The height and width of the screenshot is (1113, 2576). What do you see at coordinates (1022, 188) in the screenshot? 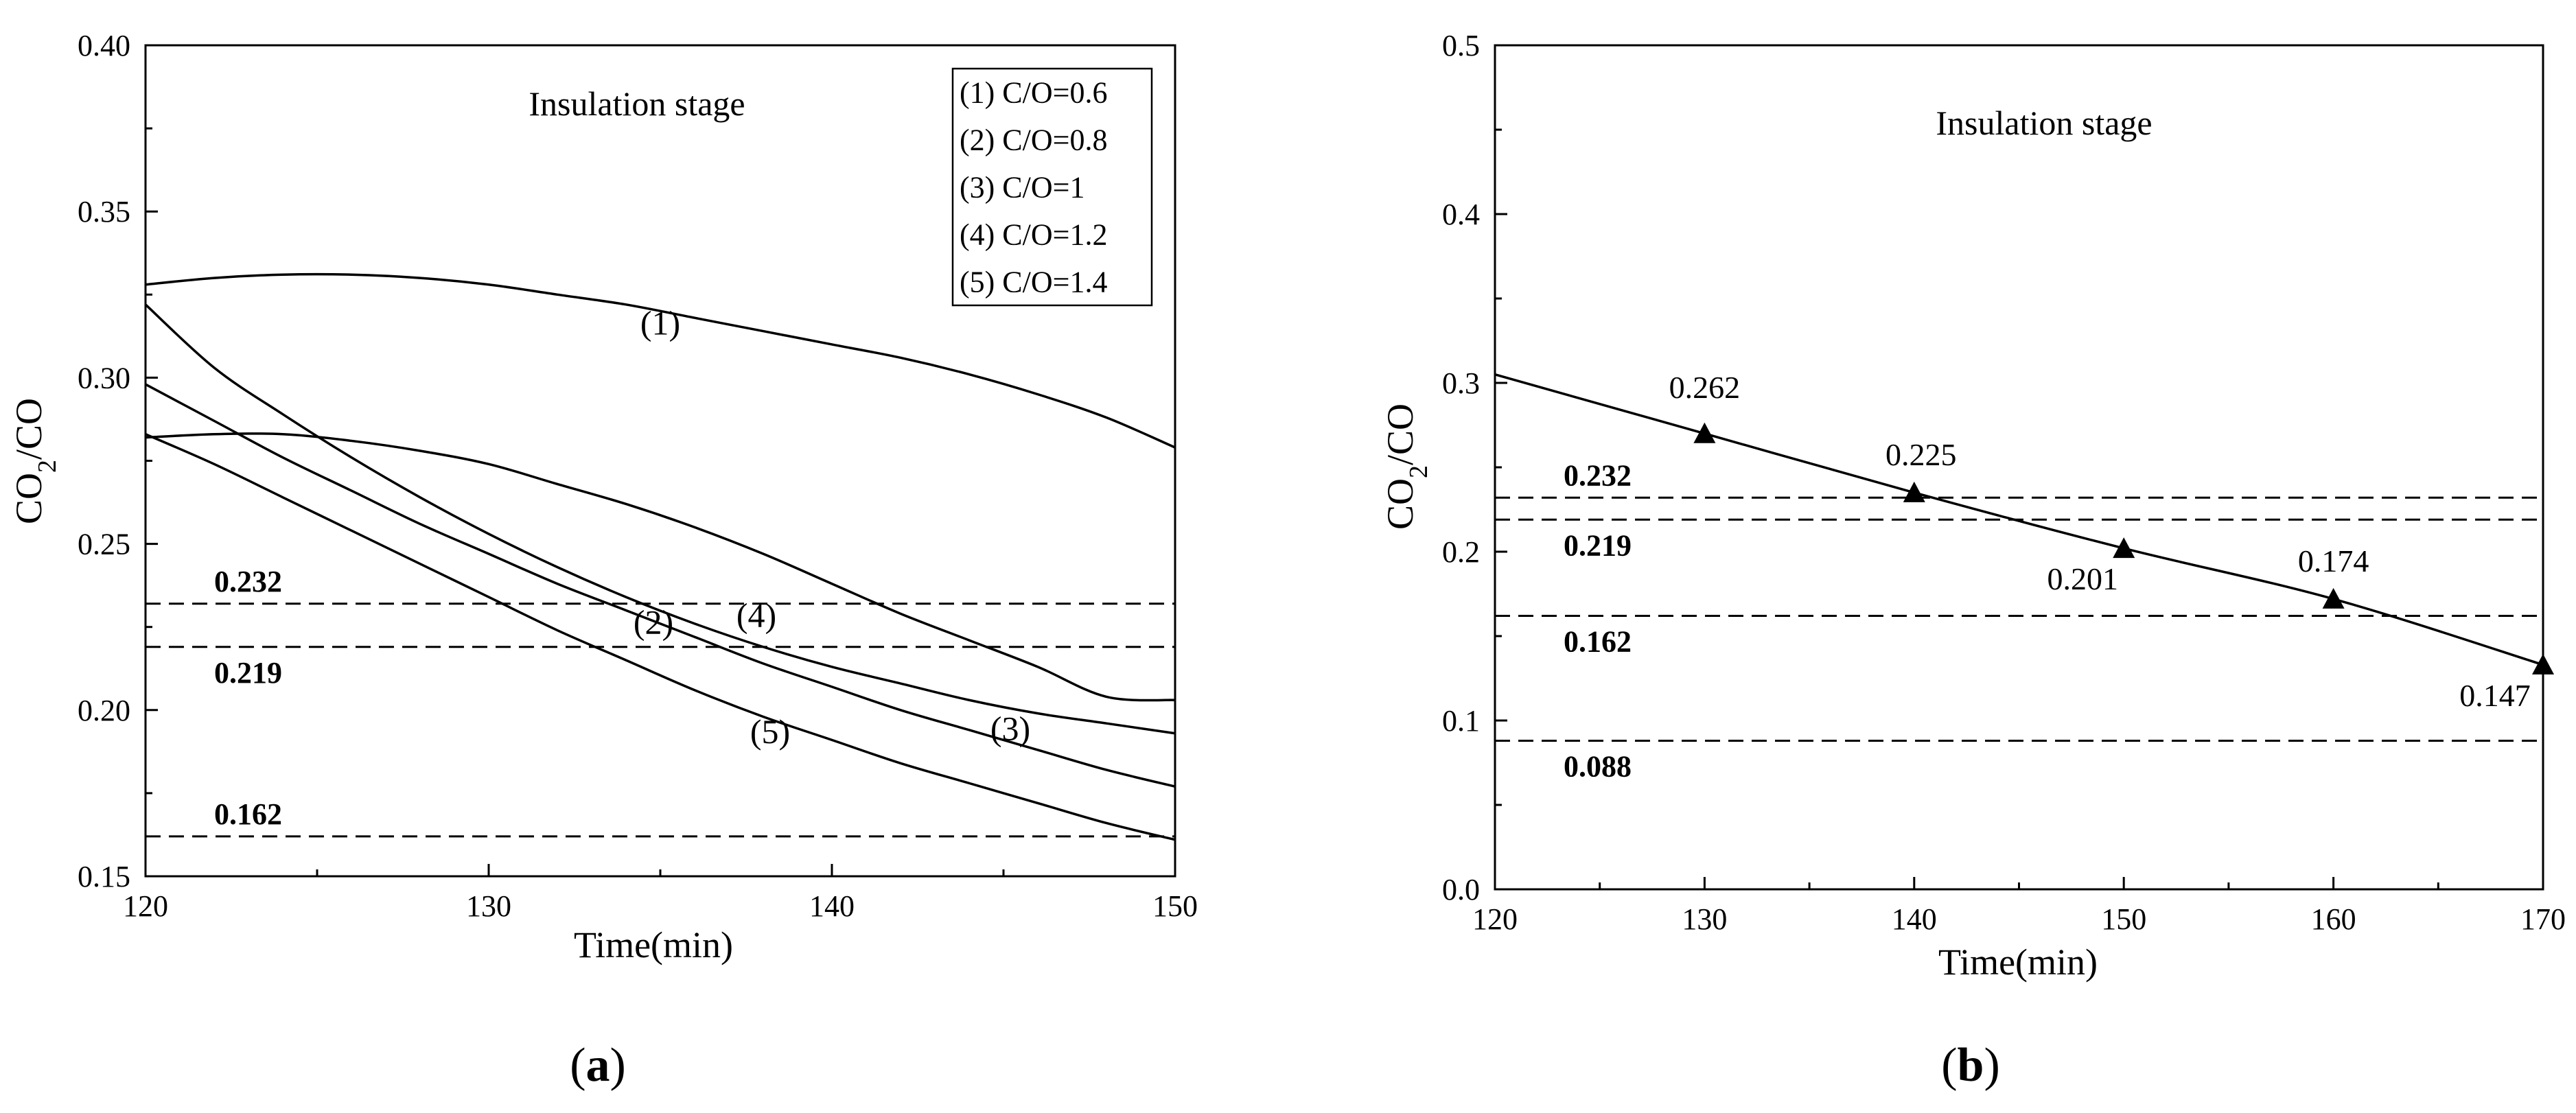
I see `legend-entry: (3) C/O=1` at bounding box center [1022, 188].